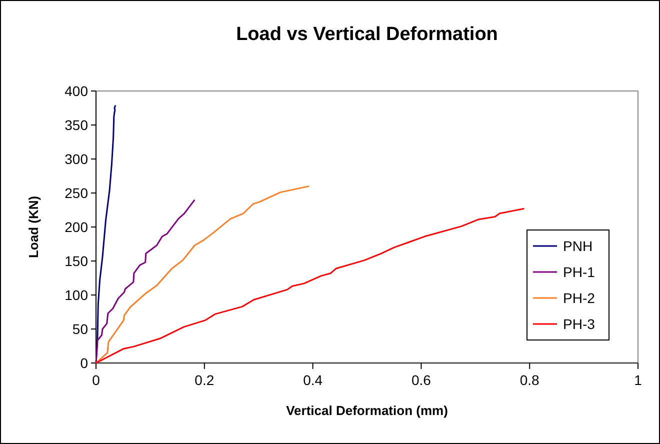 Image resolution: width=660 pixels, height=444 pixels. Describe the element at coordinates (76, 261) in the screenshot. I see `y-tick-label: 150` at that location.